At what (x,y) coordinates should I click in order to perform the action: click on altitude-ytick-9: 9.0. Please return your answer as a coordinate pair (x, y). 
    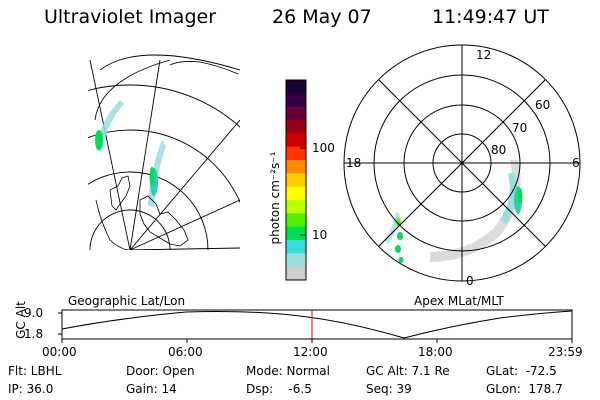
    Looking at the image, I should click on (34, 313).